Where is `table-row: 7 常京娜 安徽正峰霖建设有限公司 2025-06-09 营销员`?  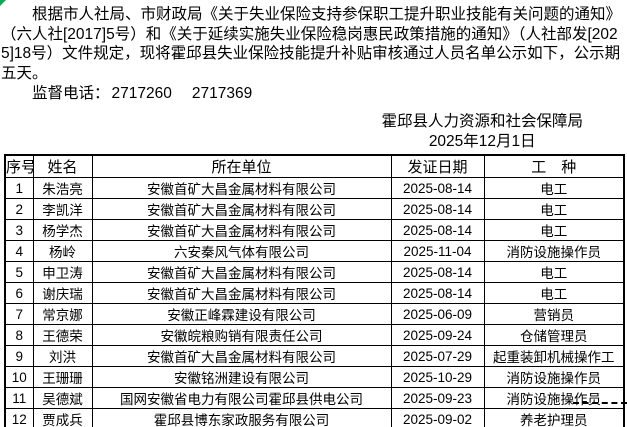
table-row: 7 常京娜 安徽正峰霖建设有限公司 2025-06-09 营销员 is located at coordinates (314, 314).